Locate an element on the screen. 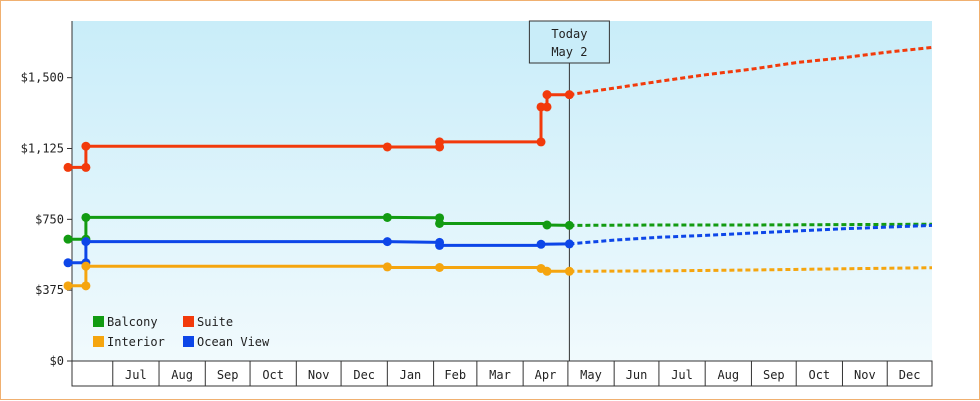  month-axis-strip is located at coordinates (502, 373).